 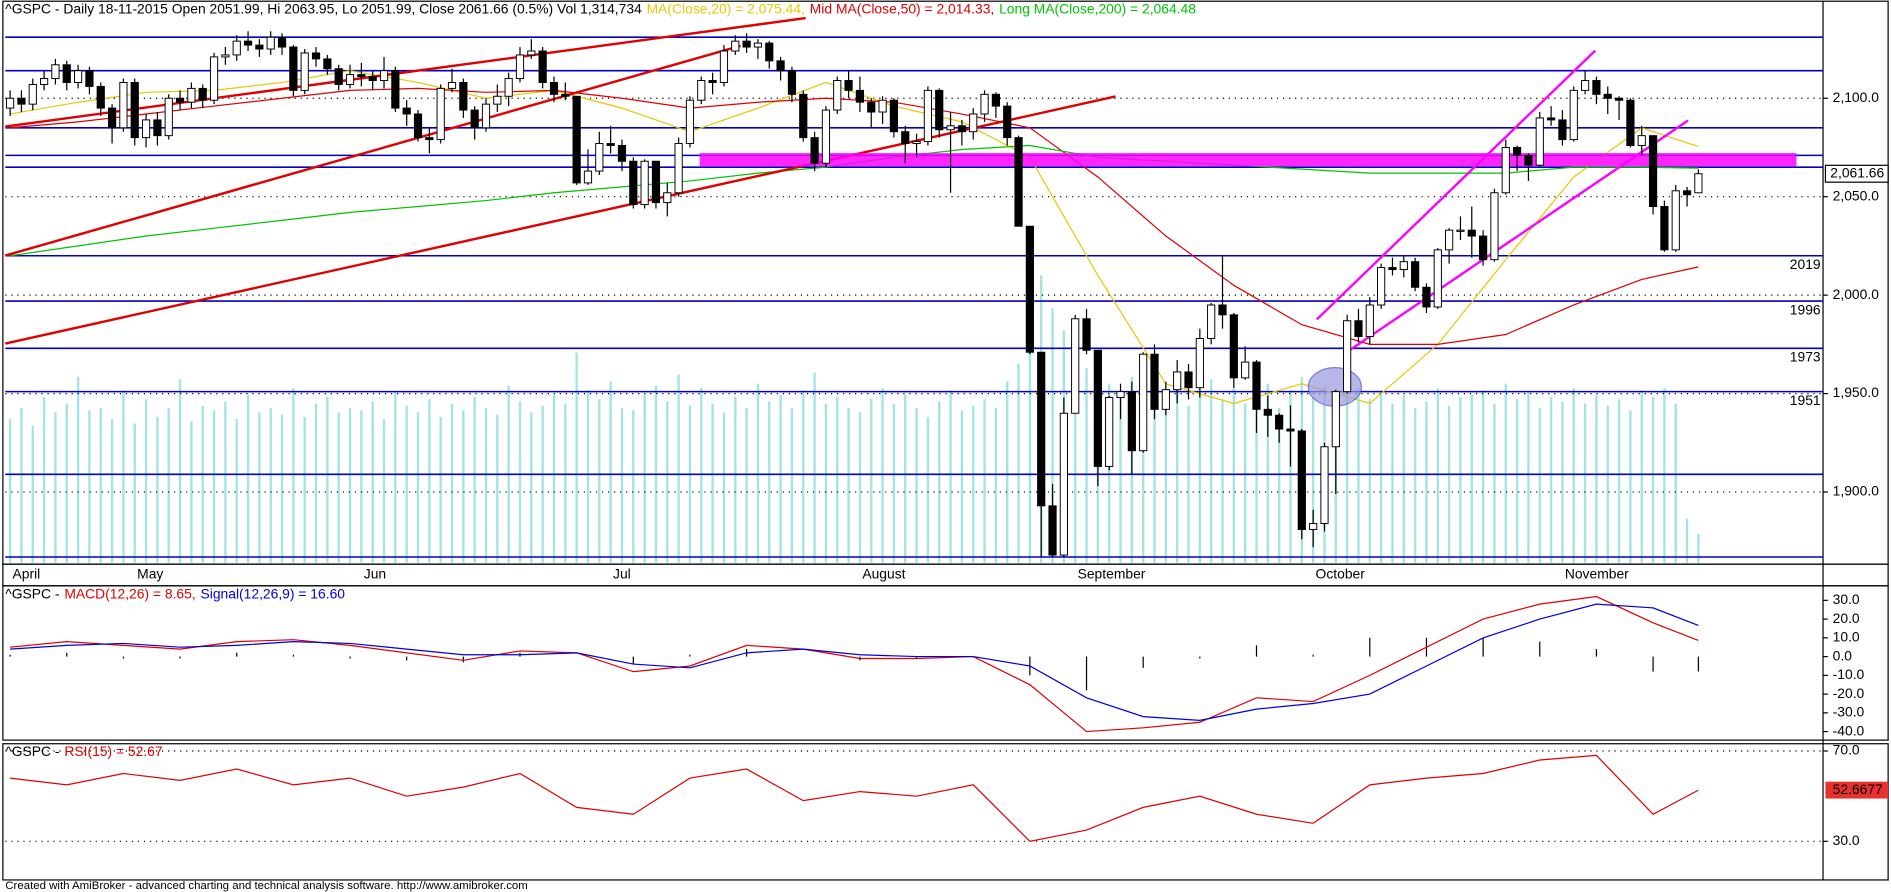 I want to click on last-price-box, so click(x=1856, y=173).